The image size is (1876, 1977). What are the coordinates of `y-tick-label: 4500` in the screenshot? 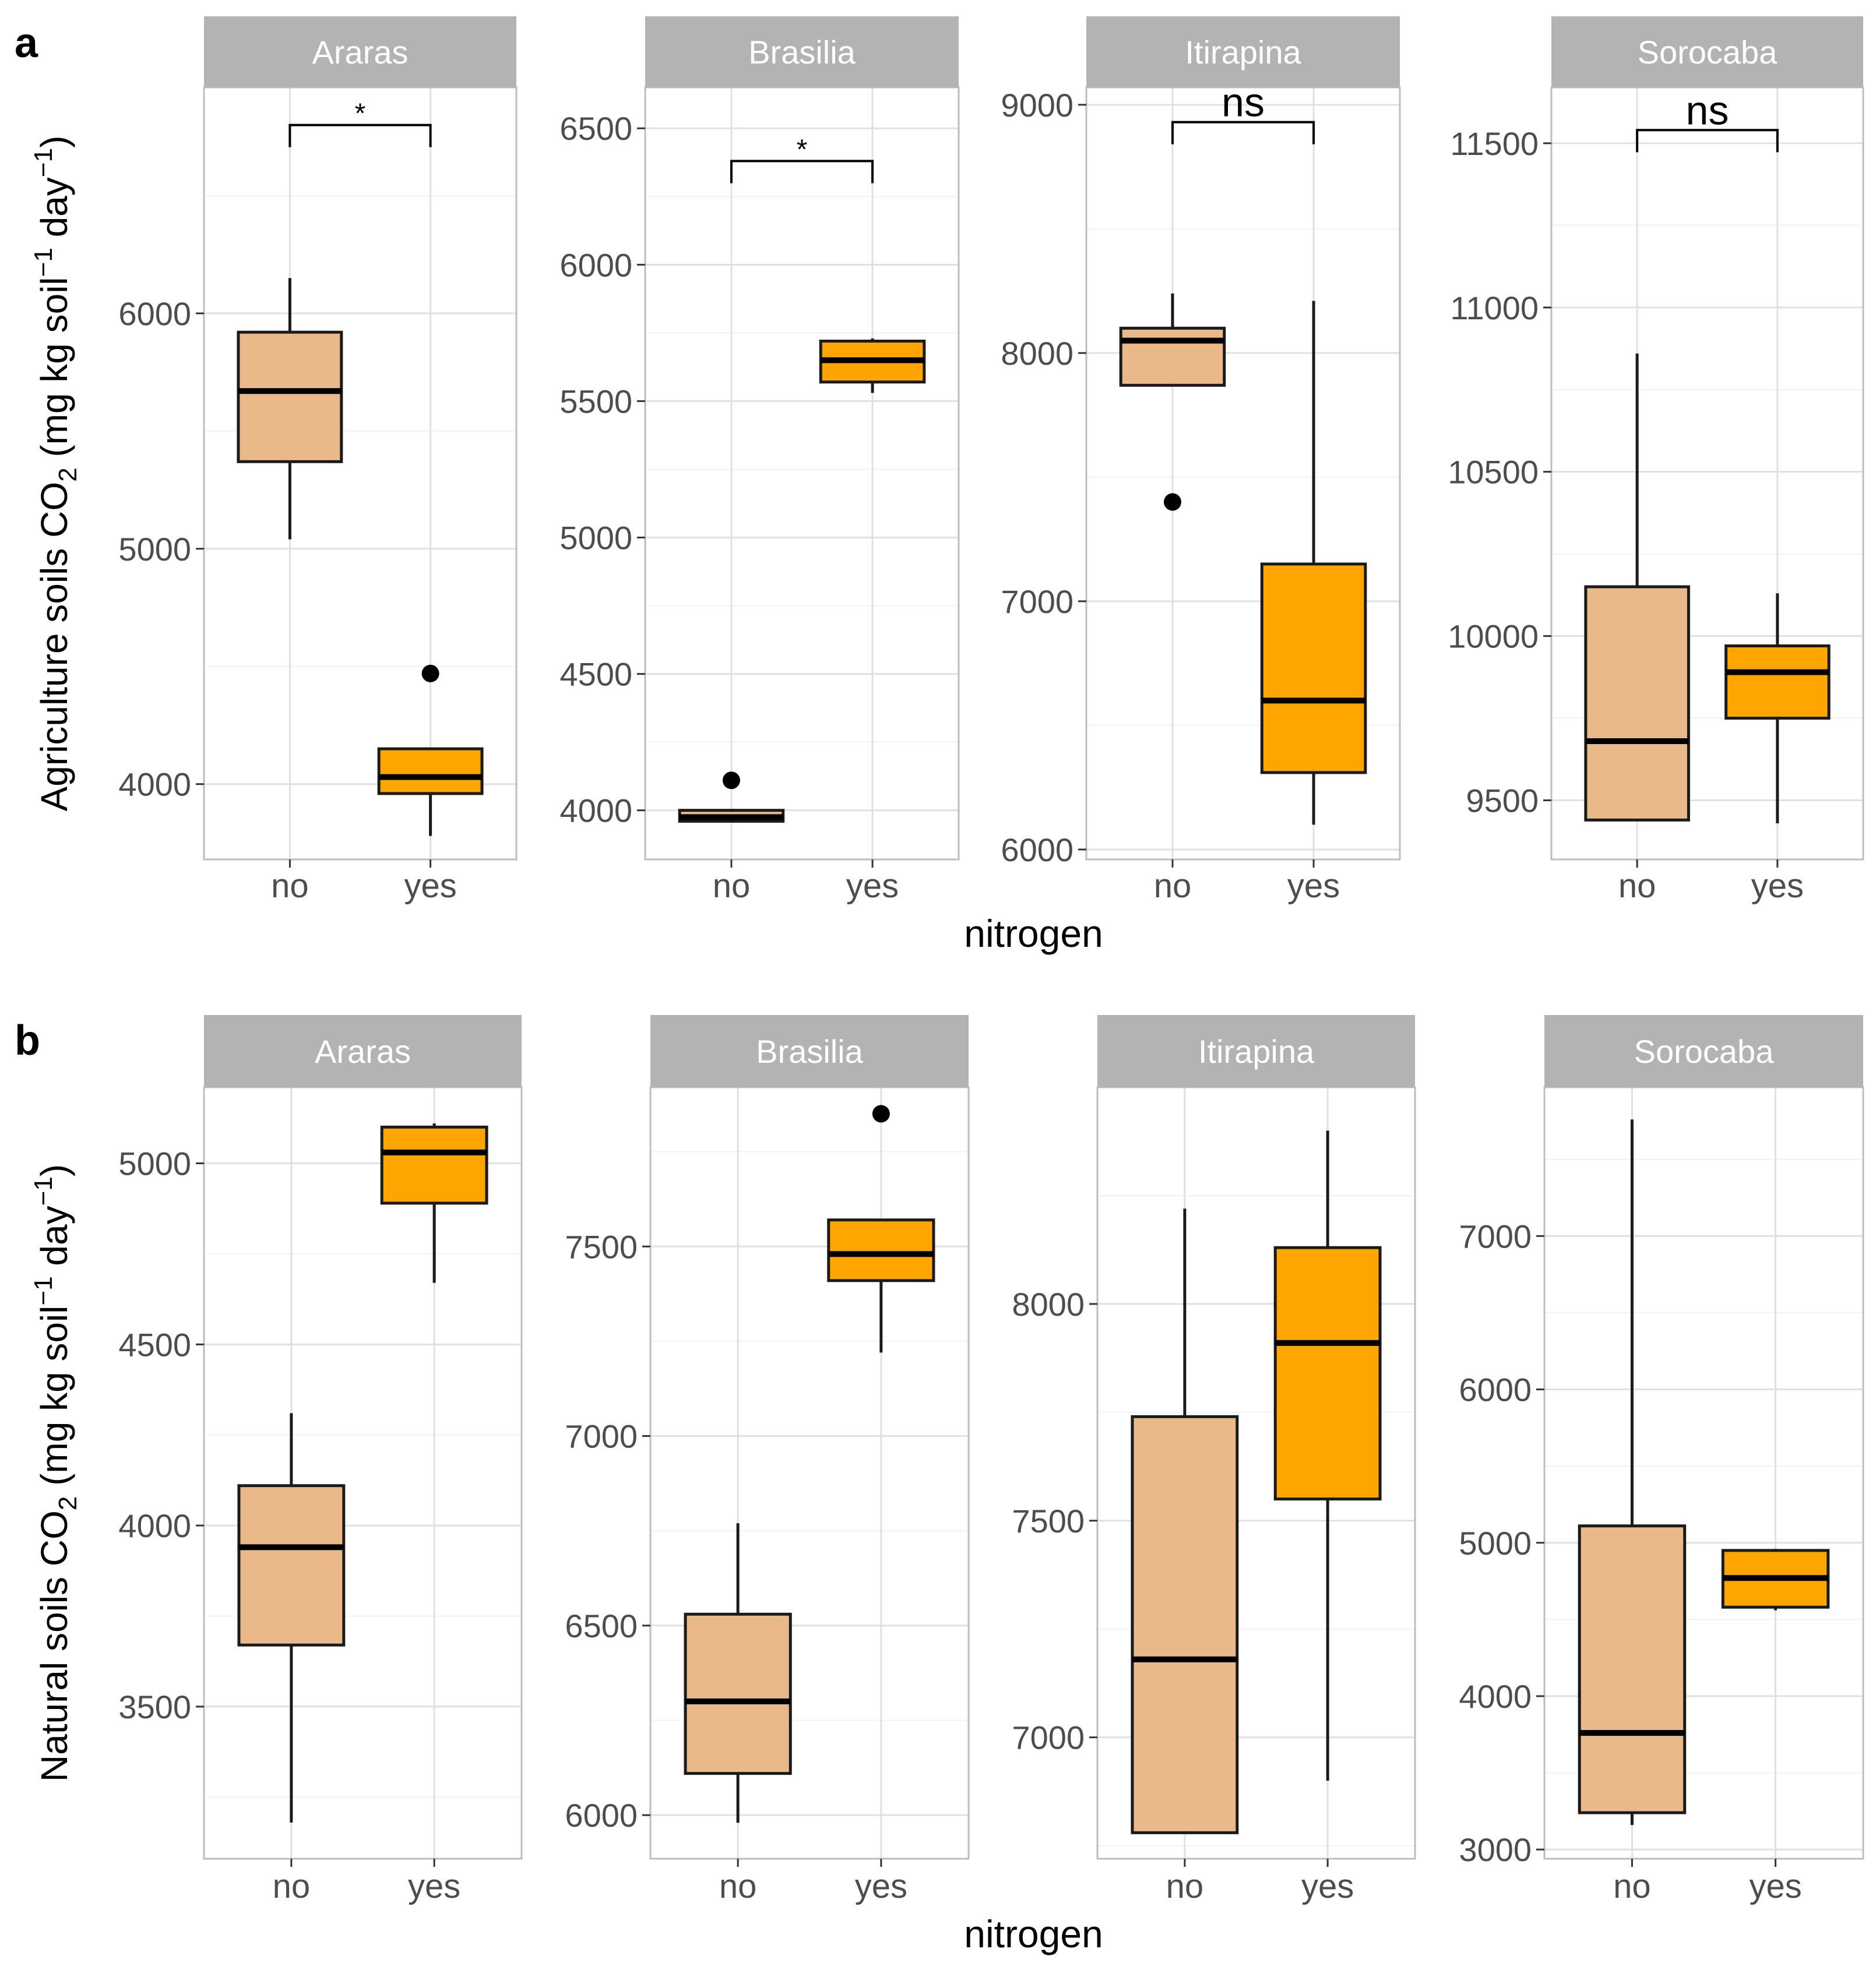 It's located at (595, 674).